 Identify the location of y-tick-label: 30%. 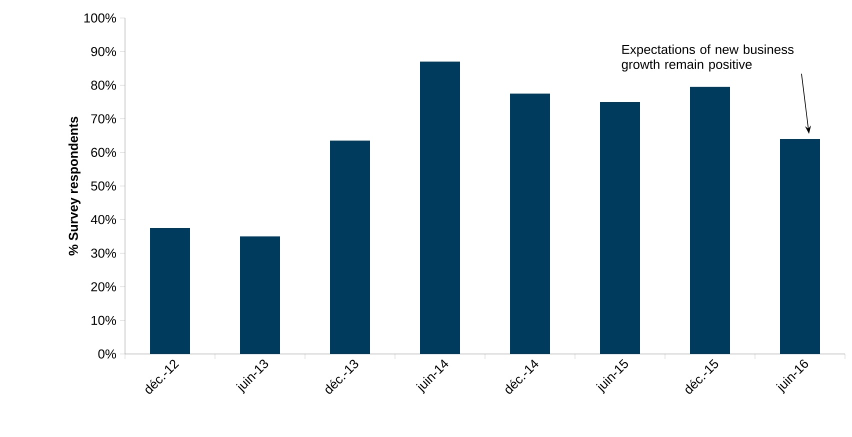
(103, 253).